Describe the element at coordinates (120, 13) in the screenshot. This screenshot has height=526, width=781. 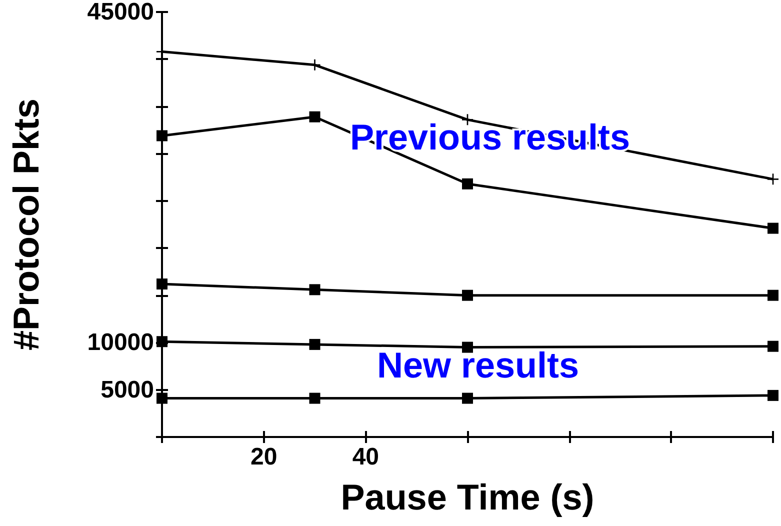
I see `y-tick-label: 45000` at that location.